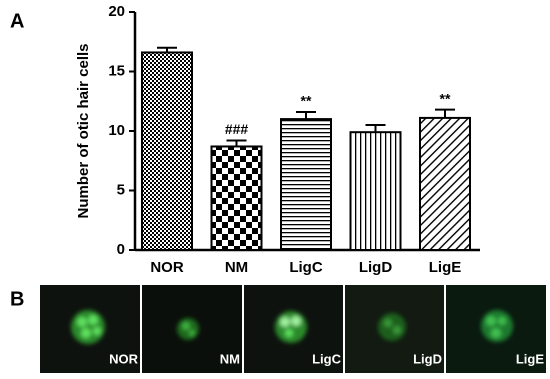 This screenshot has height=379, width=550. What do you see at coordinates (326, 358) in the screenshot?
I see `image-label: LigC` at bounding box center [326, 358].